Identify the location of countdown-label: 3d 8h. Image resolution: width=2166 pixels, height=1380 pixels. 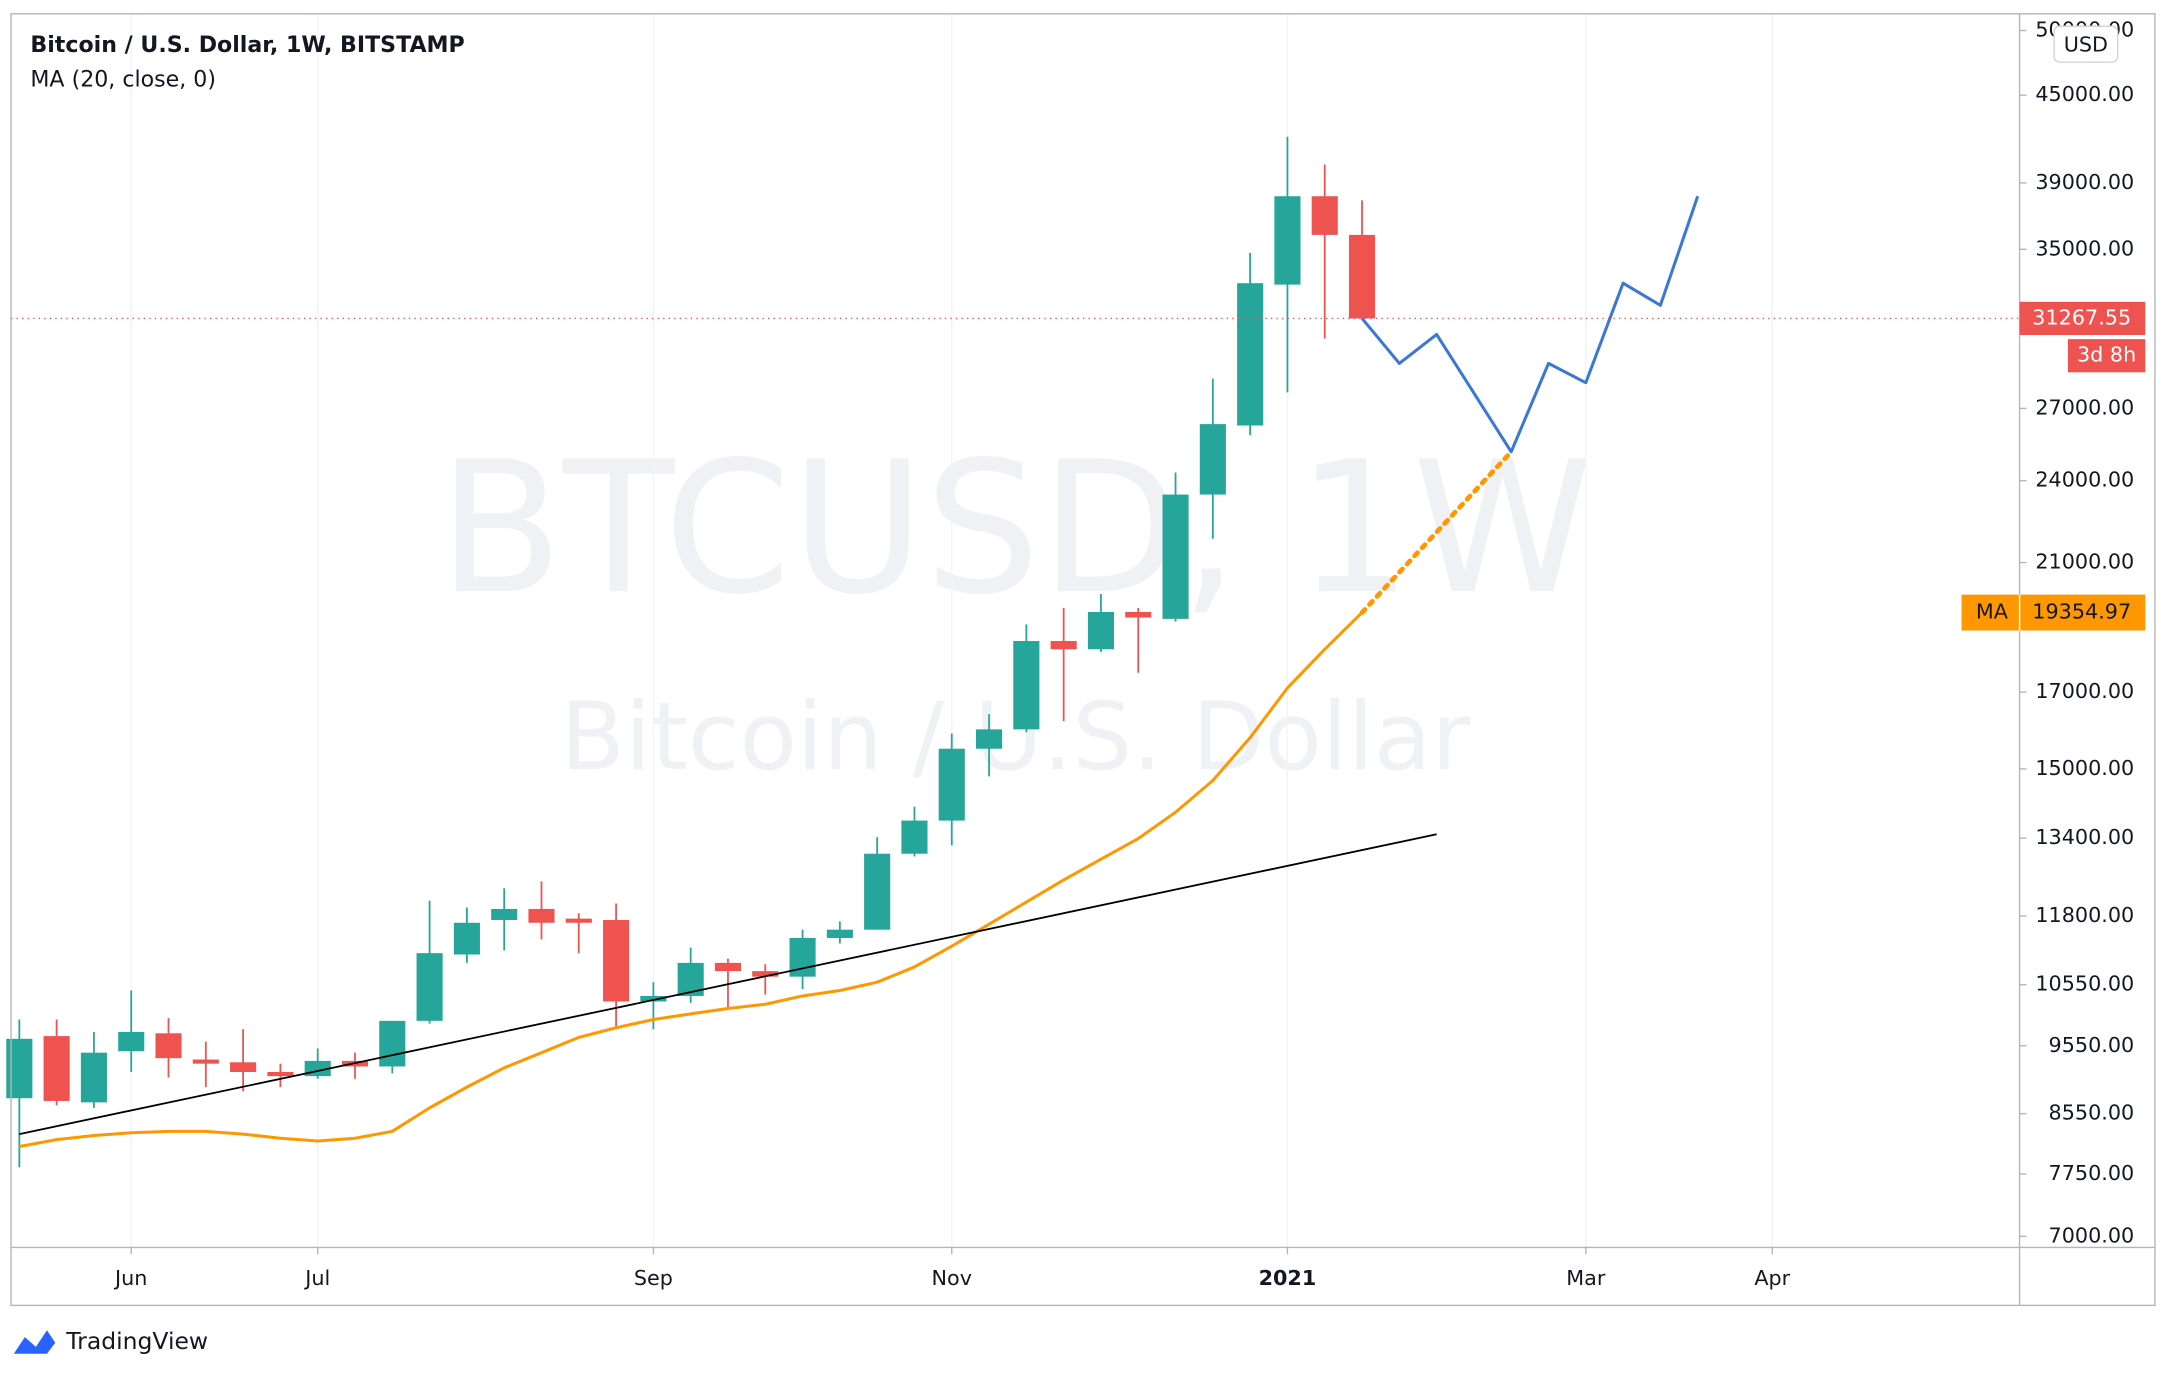
(2106, 355).